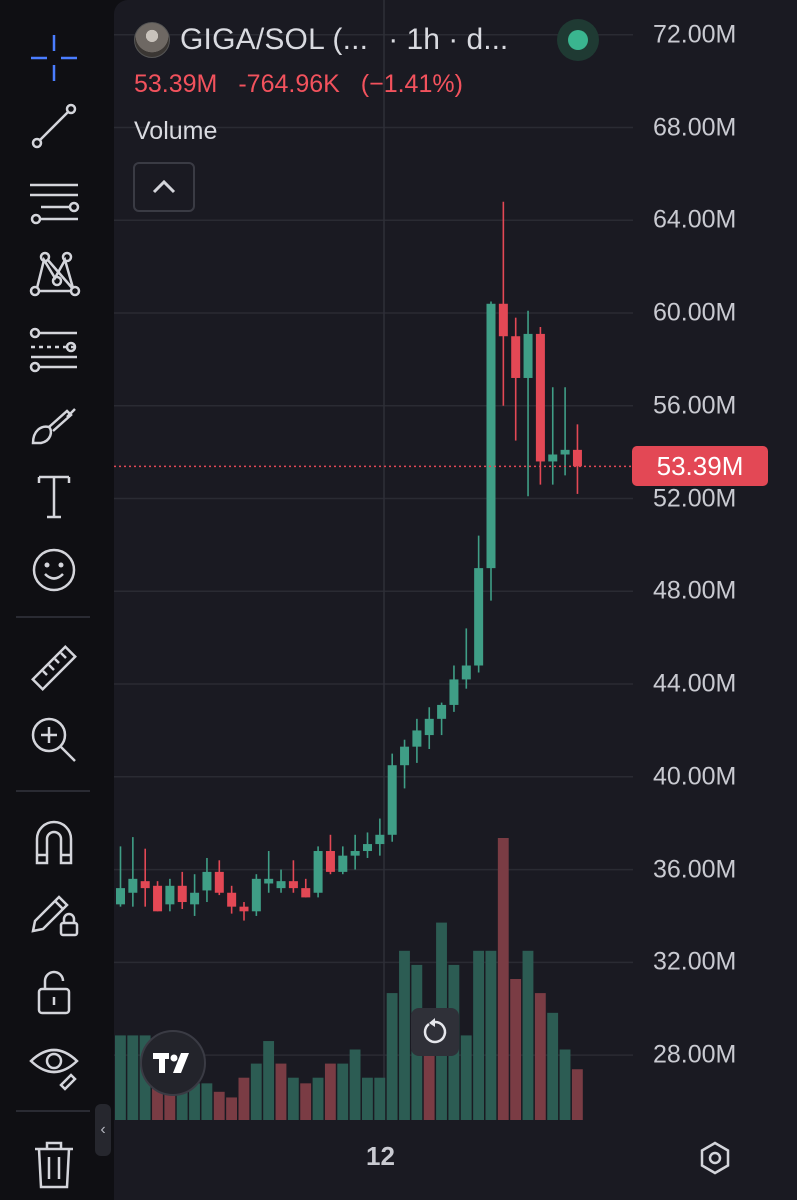 This screenshot has height=1200, width=797. What do you see at coordinates (715, 1158) in the screenshot?
I see `chart-settings-button` at bounding box center [715, 1158].